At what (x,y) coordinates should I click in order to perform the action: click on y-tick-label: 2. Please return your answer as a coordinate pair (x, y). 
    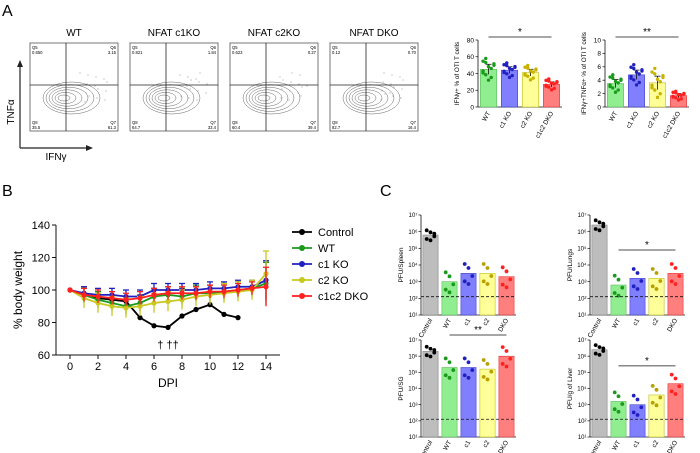
    Looking at the image, I should click on (599, 94).